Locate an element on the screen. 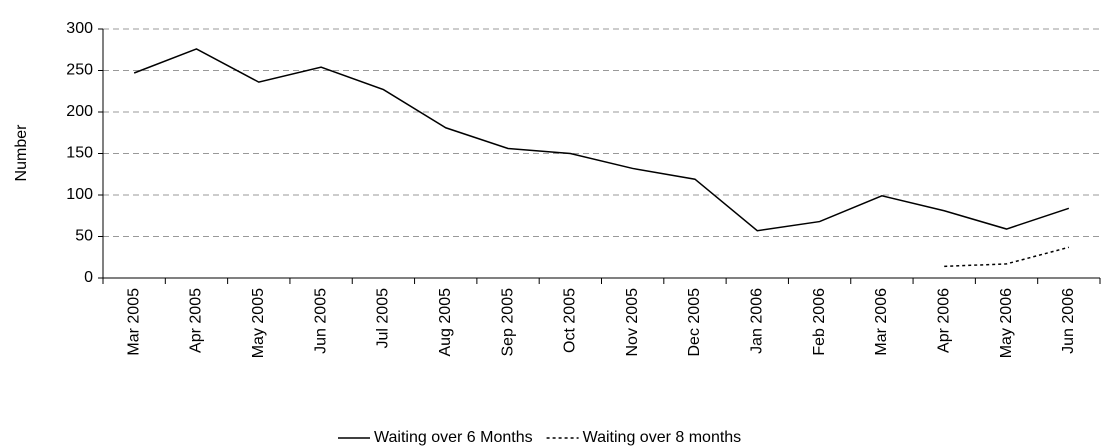 This screenshot has height=448, width=1107. x-tick-label: Dec 2005 is located at coordinates (694, 322).